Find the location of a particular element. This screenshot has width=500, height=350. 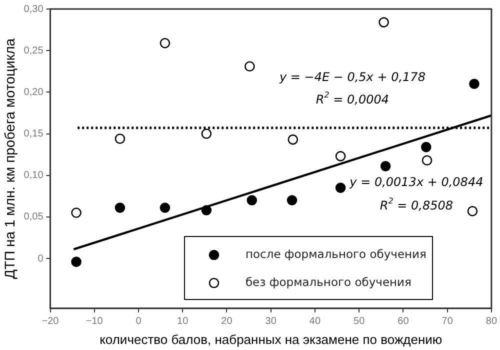

annotation: y = −4E − 0,5x + 0,178 is located at coordinates (352, 77).